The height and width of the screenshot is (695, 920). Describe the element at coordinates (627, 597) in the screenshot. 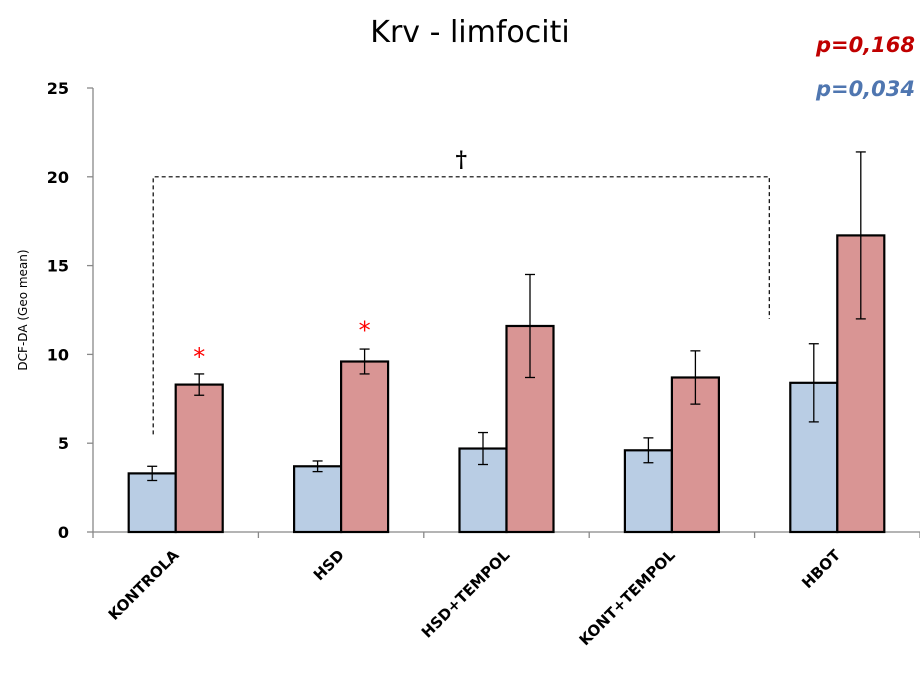

I see `x-tick-label: KONT+TEMPOL` at that location.